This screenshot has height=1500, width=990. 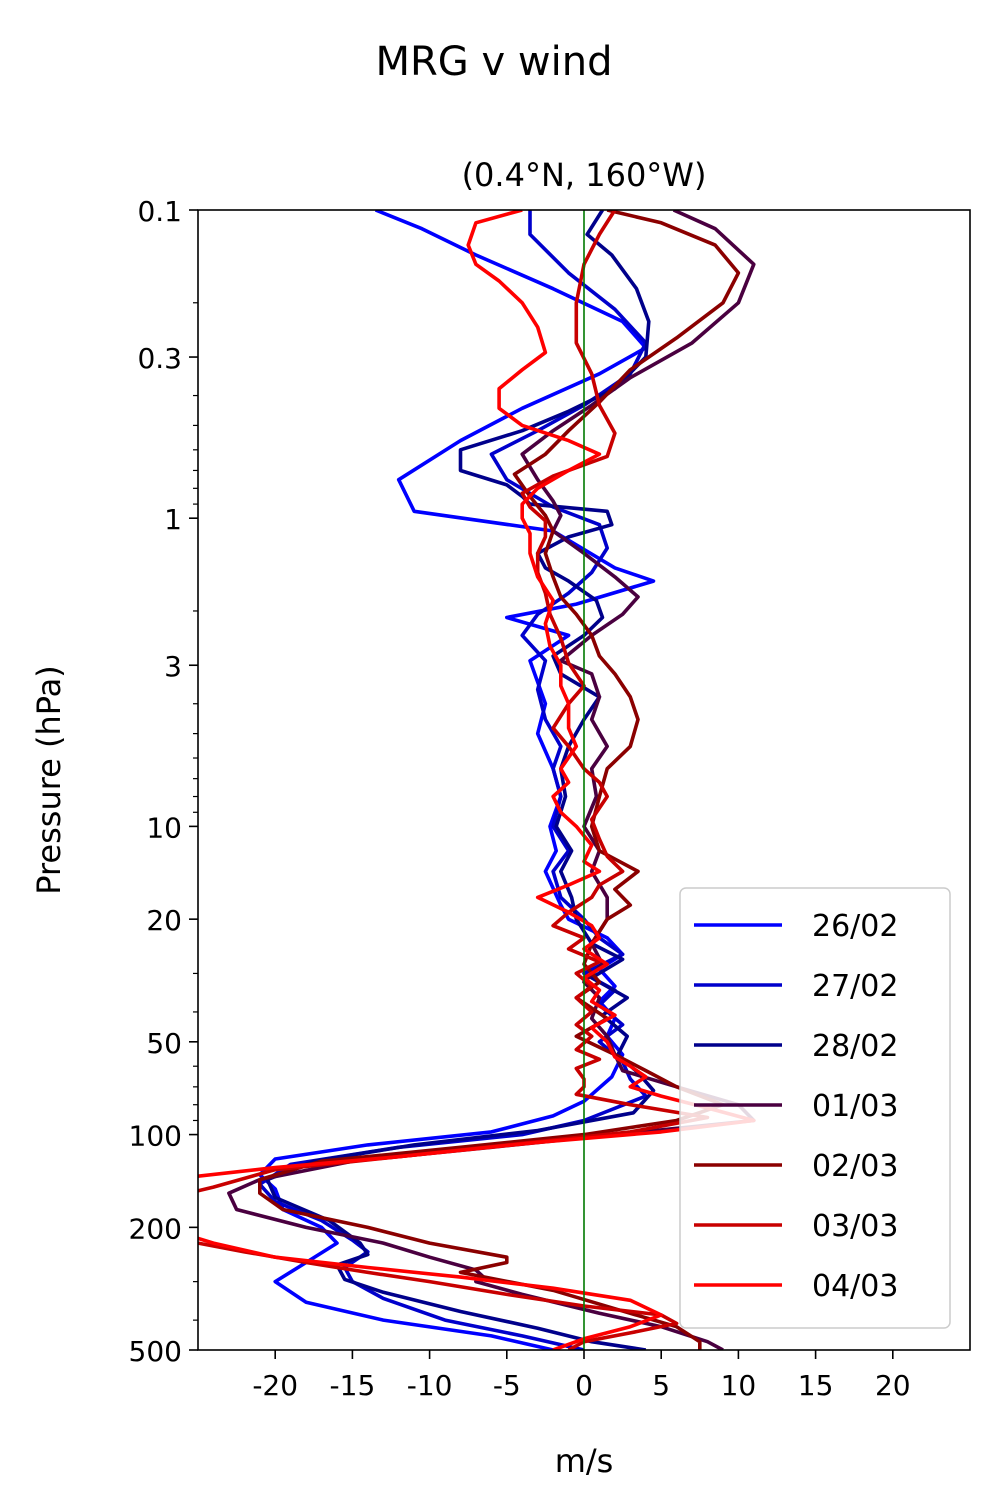 I want to click on y-tick-label: 200, so click(x=155, y=1228).